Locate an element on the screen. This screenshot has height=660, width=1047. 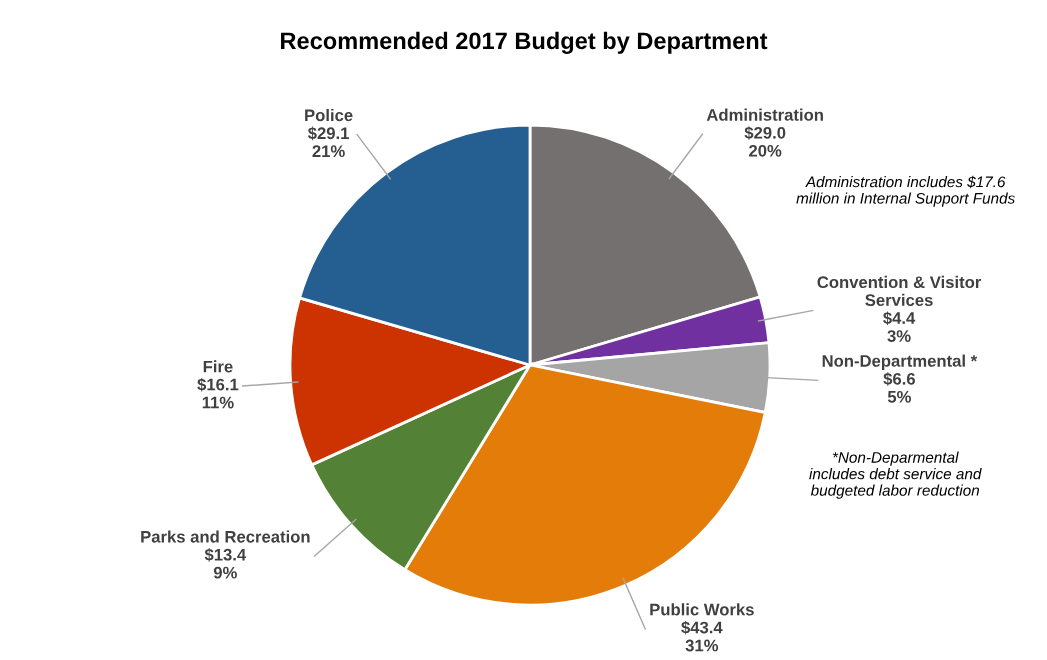
chart-title: Recommended 2017 Budget by Department is located at coordinates (524, 42).